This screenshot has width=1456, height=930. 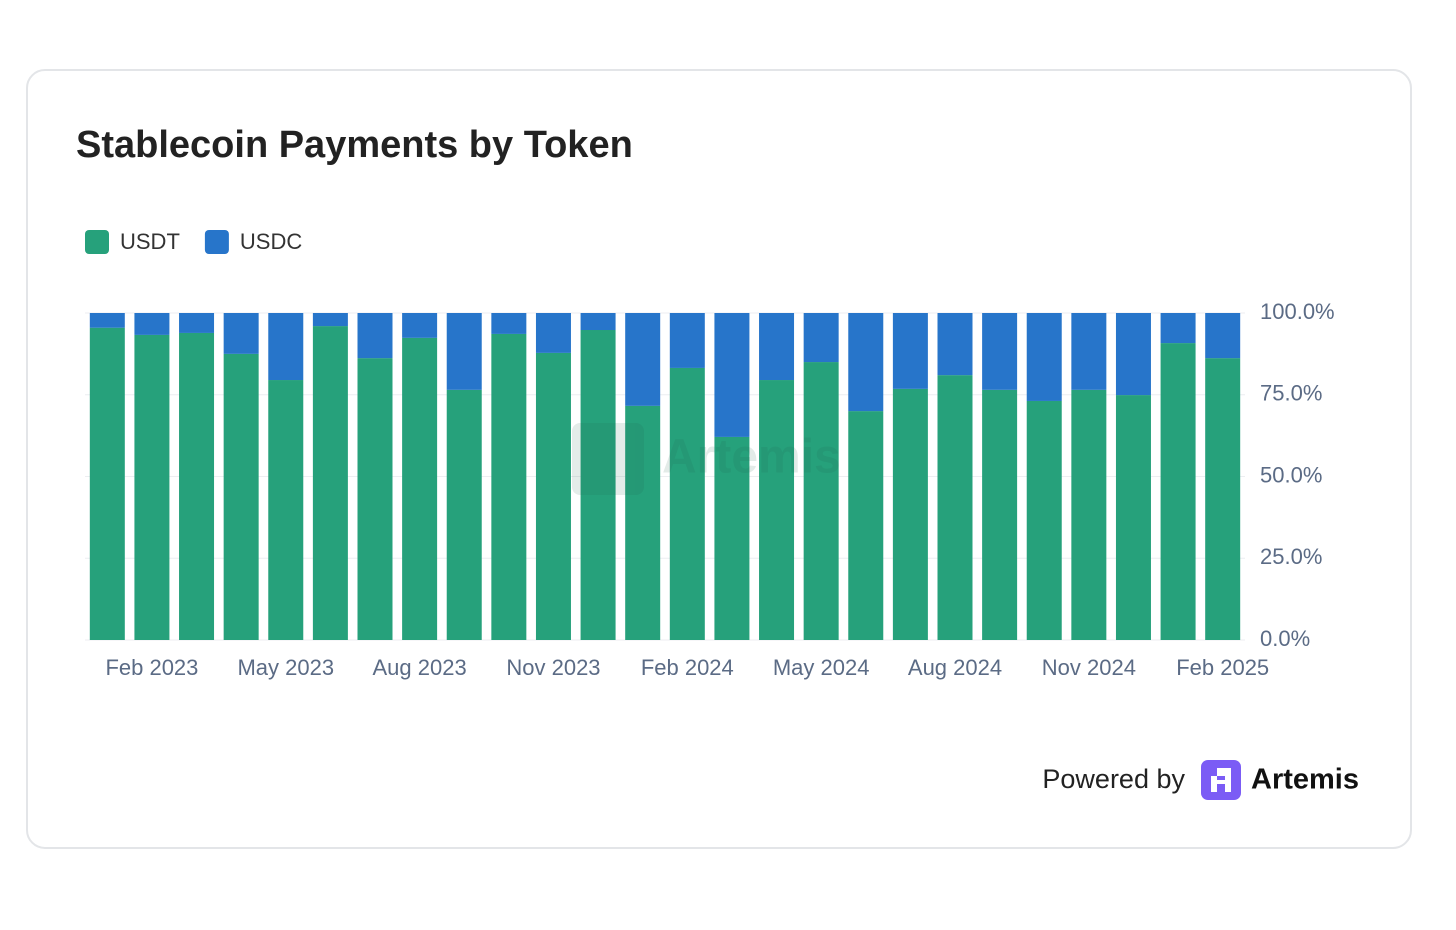 I want to click on watermark-logo, so click(x=608, y=459).